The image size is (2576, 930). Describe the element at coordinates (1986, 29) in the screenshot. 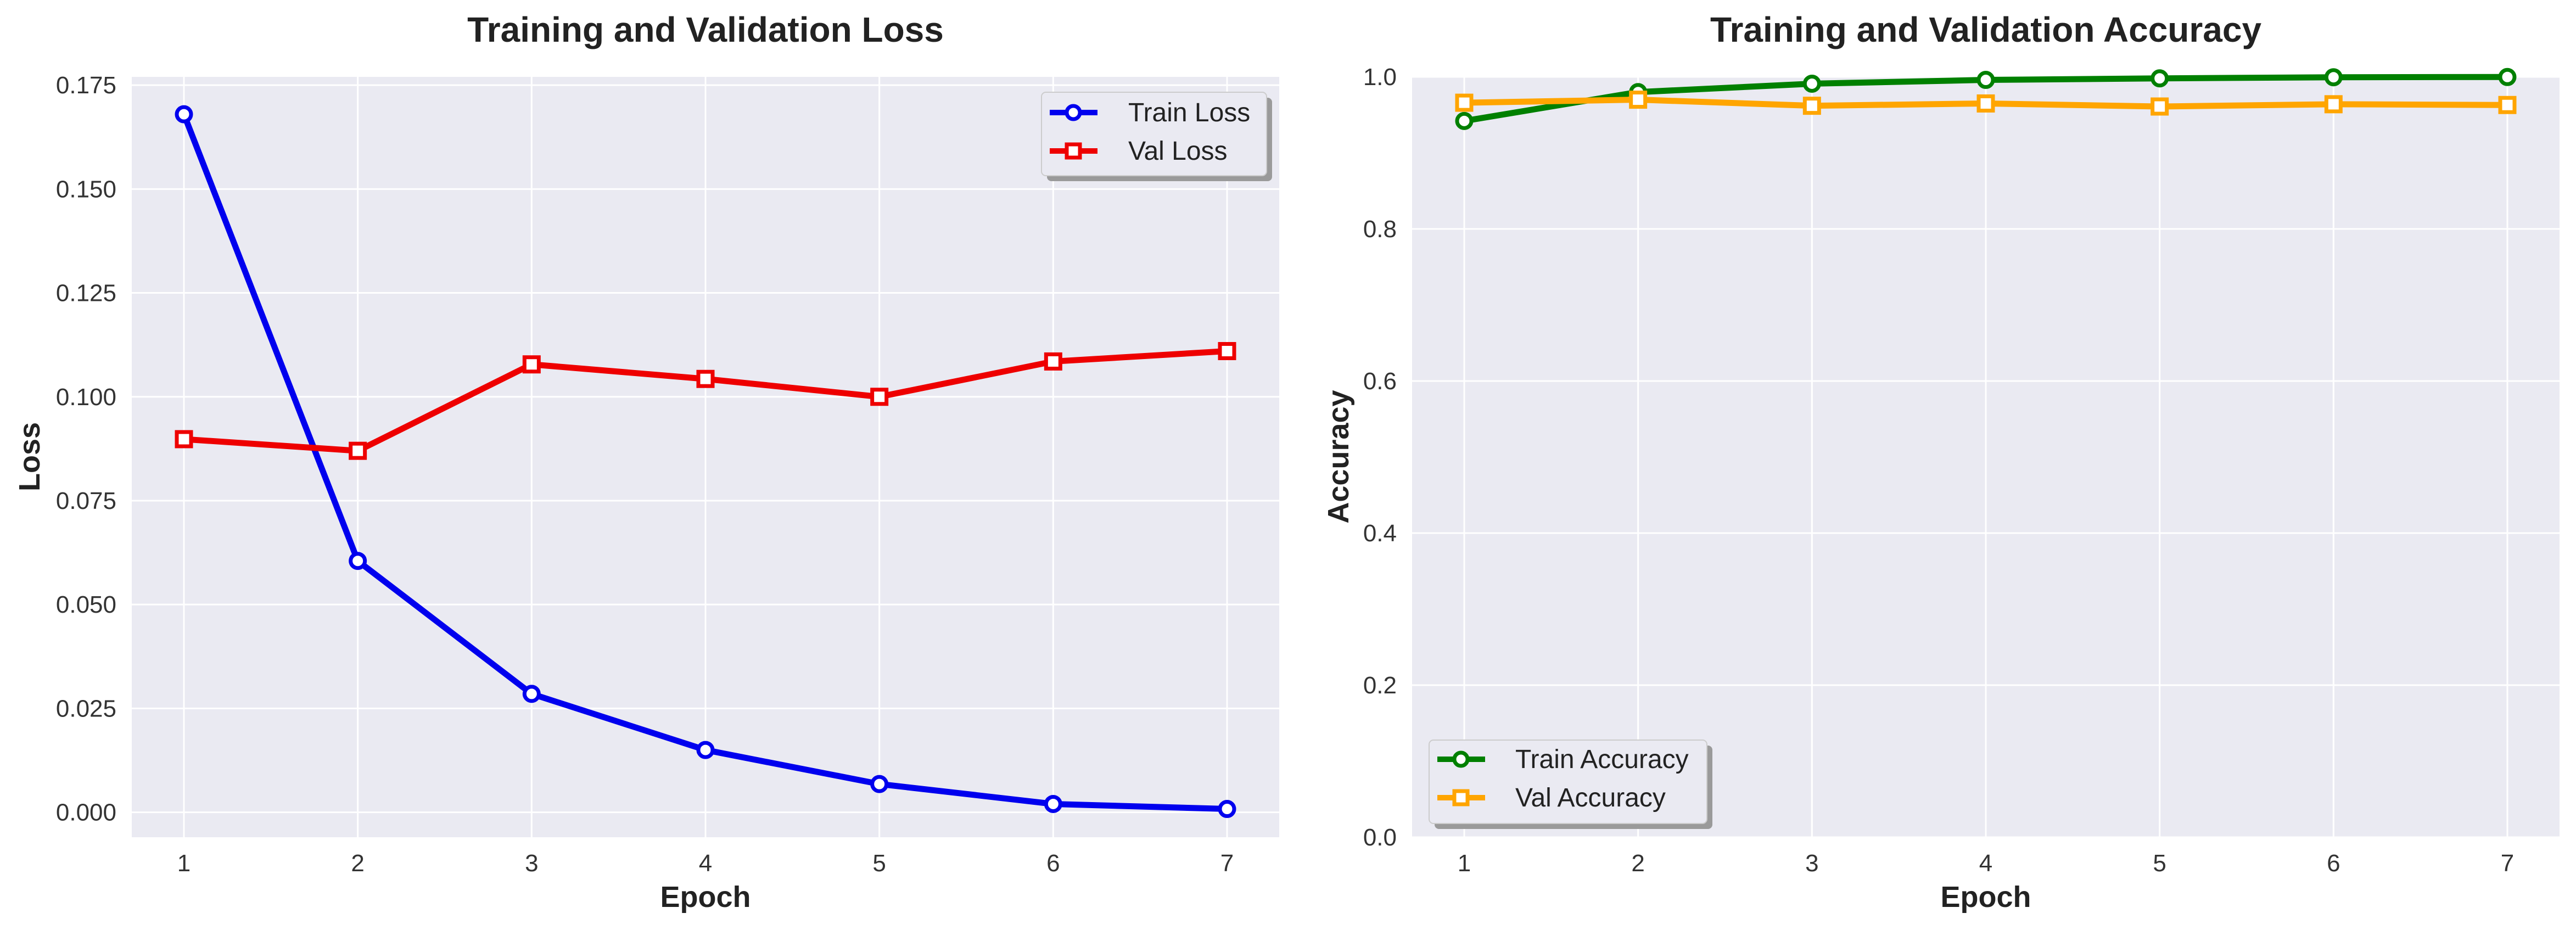

I see `accuracy-chart-title: Training and Validation Accuracy` at that location.